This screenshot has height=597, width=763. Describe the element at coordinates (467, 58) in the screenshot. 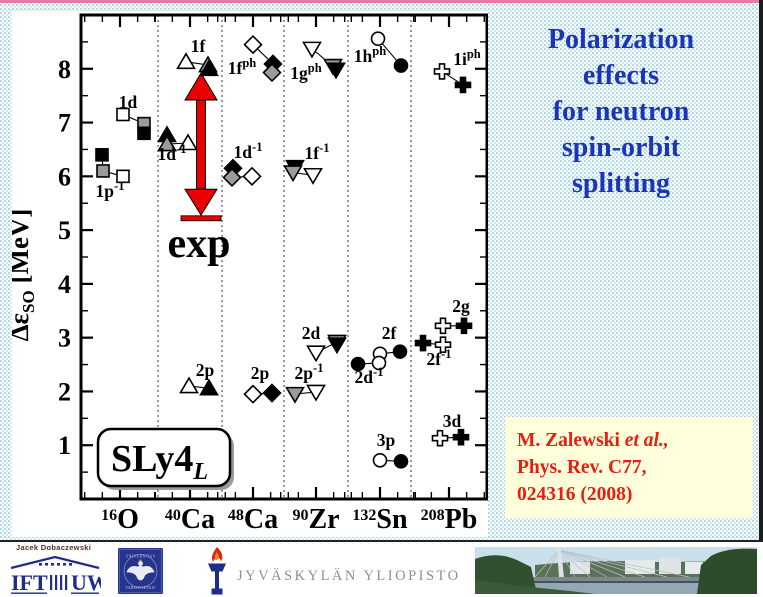

I see `orbital-label: 1iph` at that location.